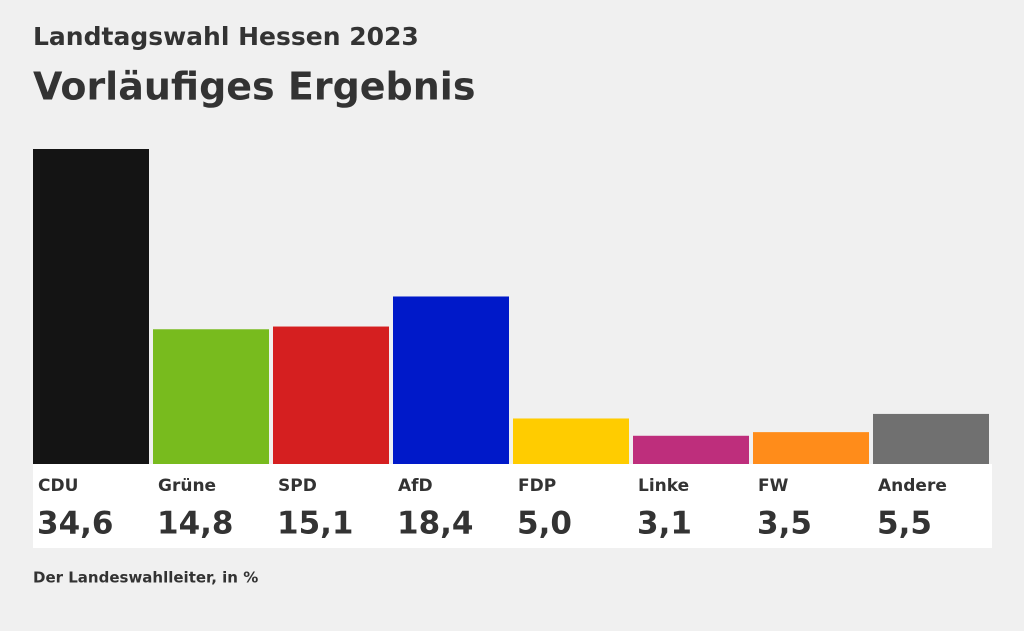 The width and height of the screenshot is (1024, 631). I want to click on value-label: 5,5, so click(904, 524).